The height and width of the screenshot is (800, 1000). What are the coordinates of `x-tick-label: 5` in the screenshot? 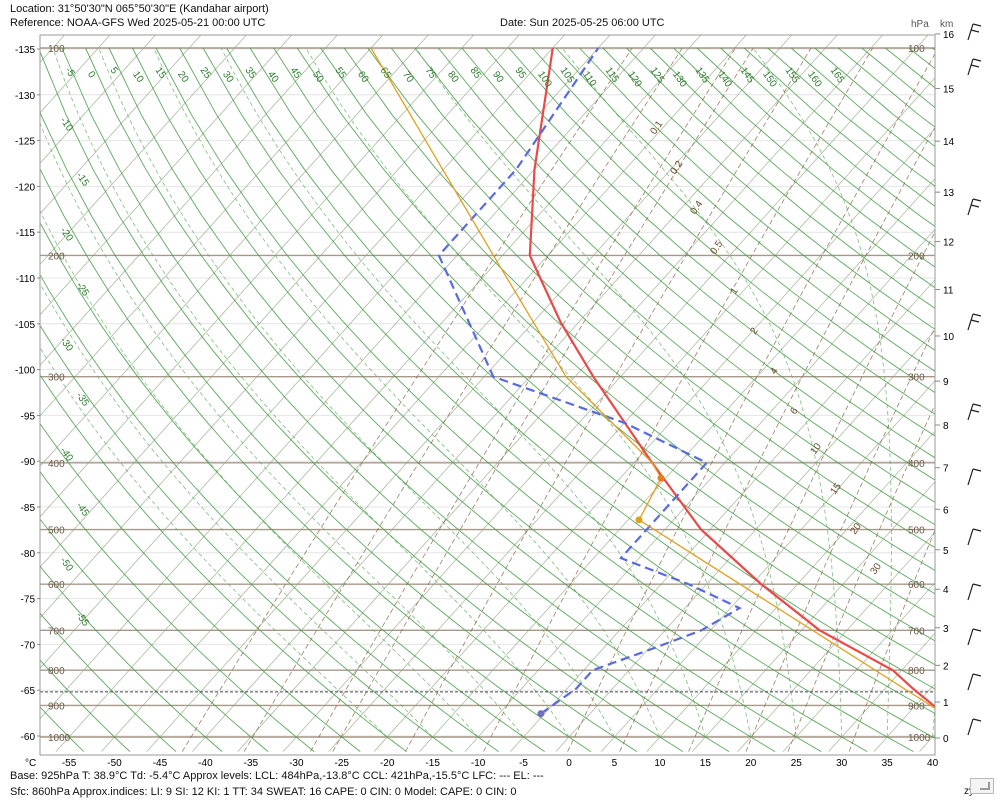 It's located at (615, 763).